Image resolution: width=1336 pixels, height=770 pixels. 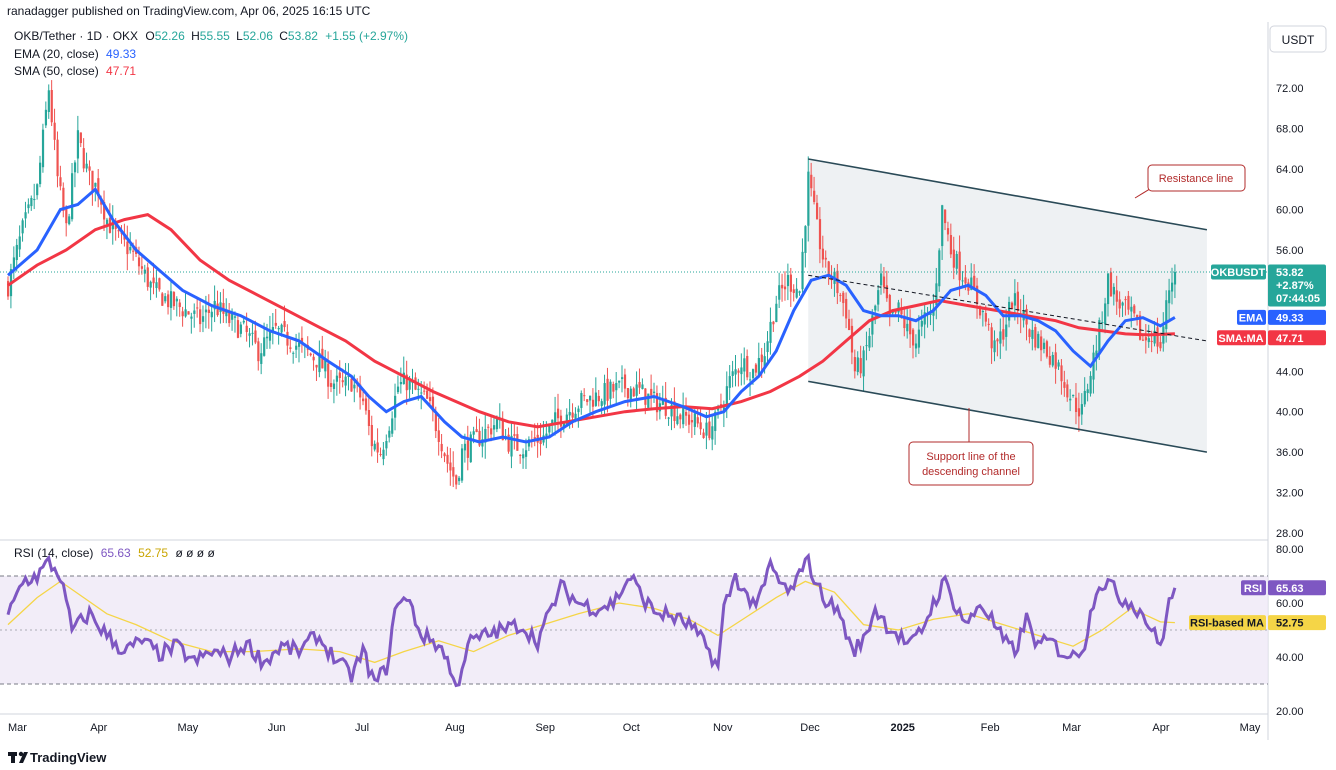 What do you see at coordinates (1298, 39) in the screenshot?
I see `currency-selector` at bounding box center [1298, 39].